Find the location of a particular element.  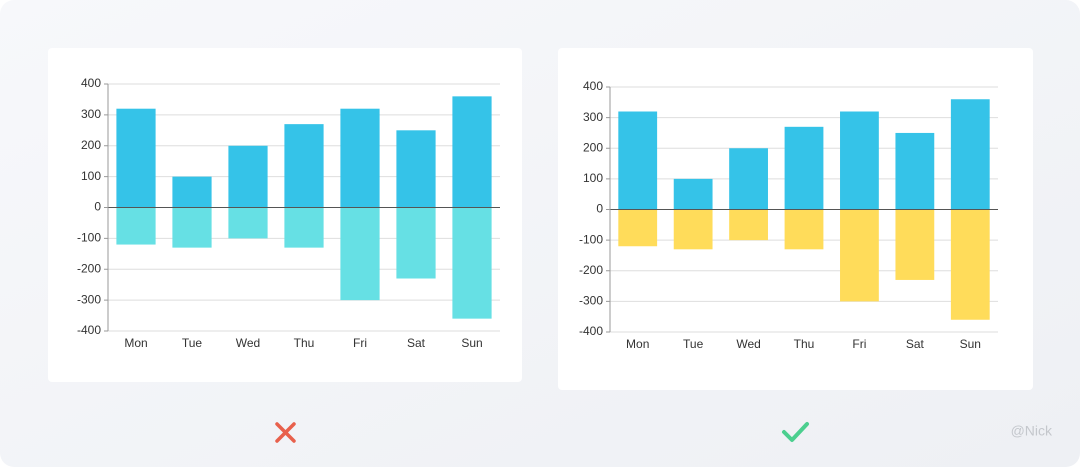

check-icon is located at coordinates (795, 432).